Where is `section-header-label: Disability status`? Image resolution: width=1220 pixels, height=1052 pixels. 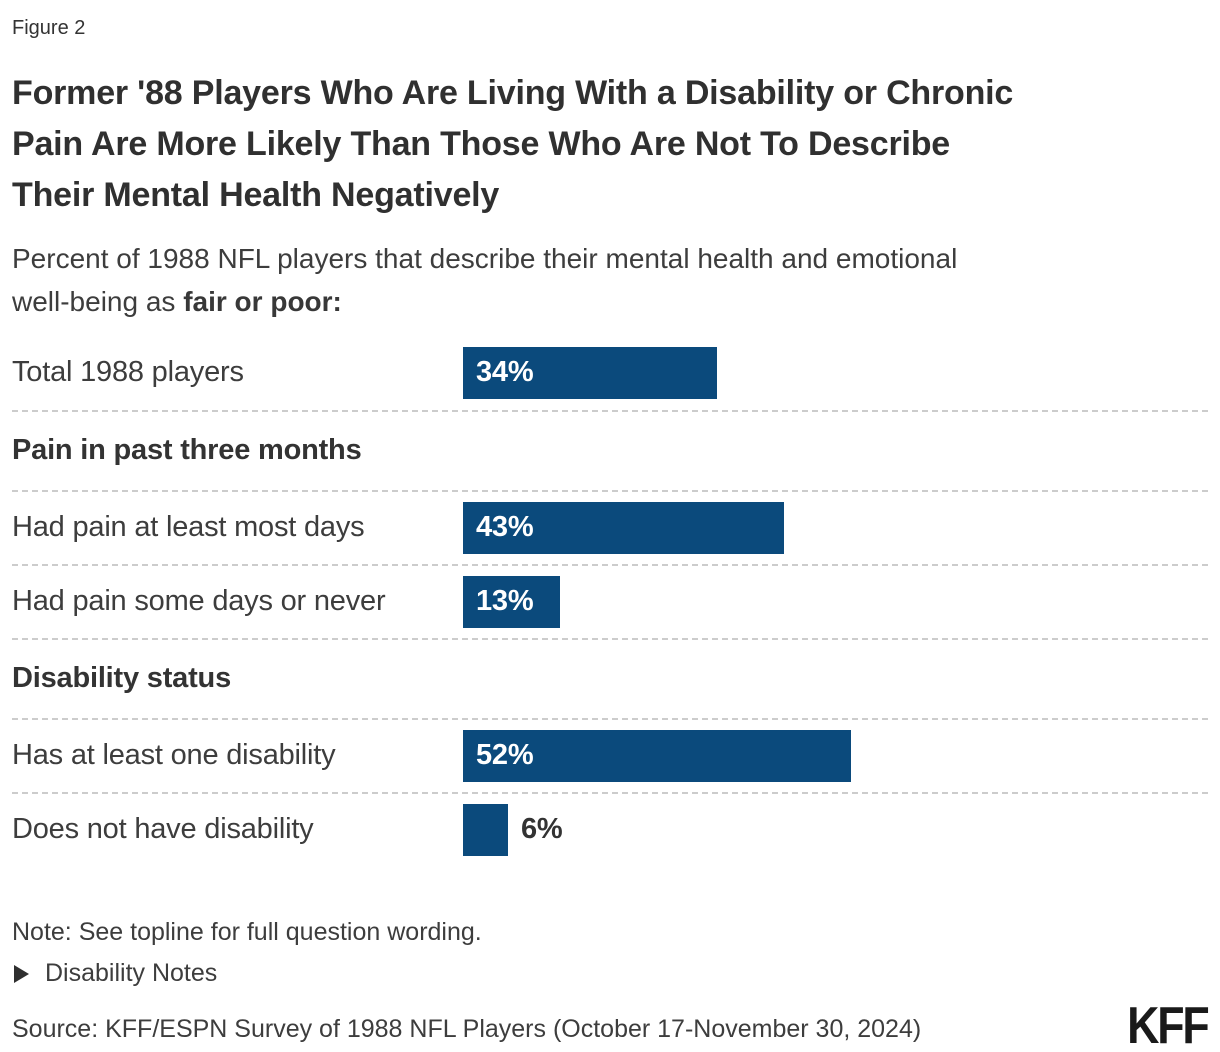
section-header-label: Disability status is located at coordinates (121, 678).